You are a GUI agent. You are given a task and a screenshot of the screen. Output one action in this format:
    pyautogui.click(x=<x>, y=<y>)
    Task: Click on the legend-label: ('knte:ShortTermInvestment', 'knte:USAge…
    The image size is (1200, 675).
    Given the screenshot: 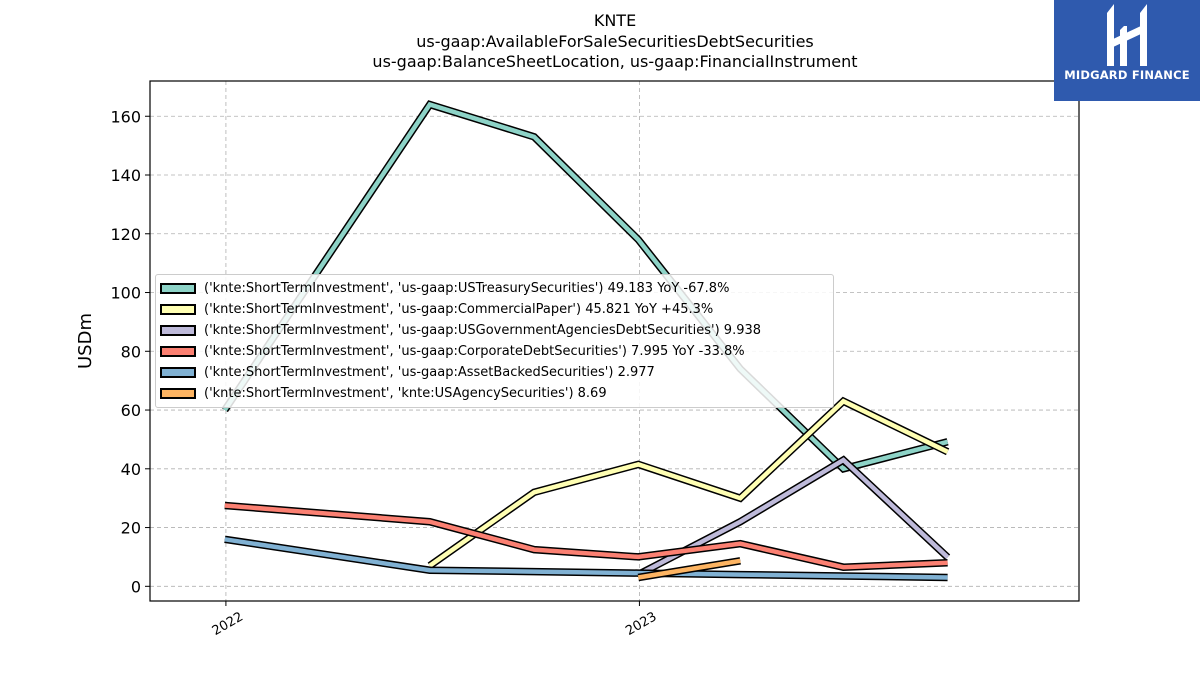 What is the action you would take?
    pyautogui.click(x=405, y=393)
    